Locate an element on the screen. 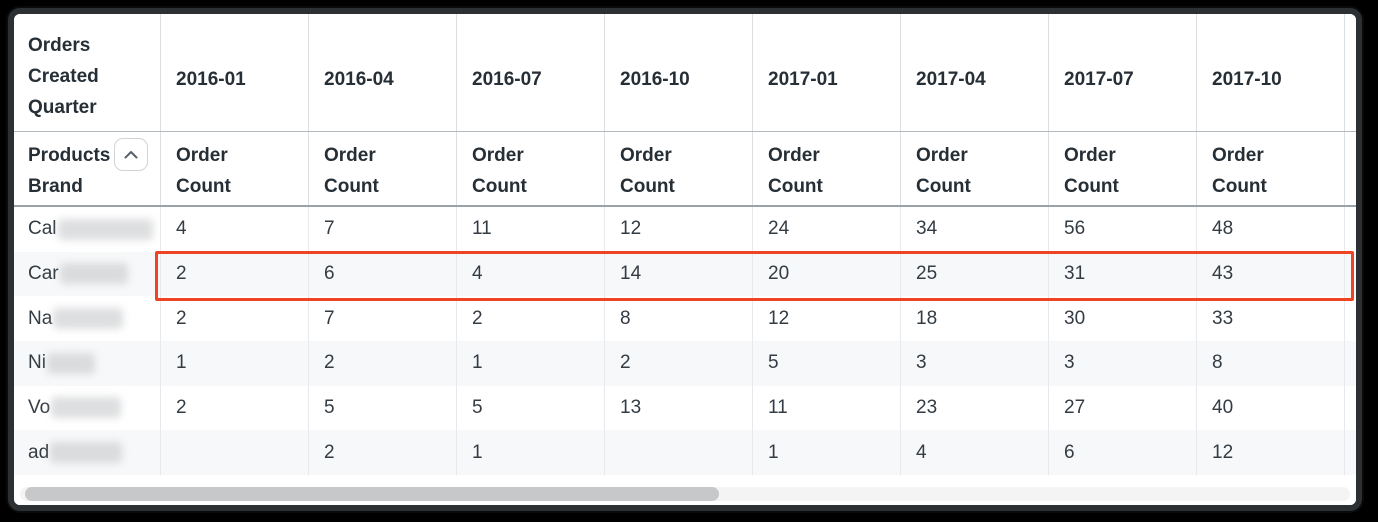 Image resolution: width=1378 pixels, height=522 pixels. order-count-cell: 40 is located at coordinates (1270, 408).